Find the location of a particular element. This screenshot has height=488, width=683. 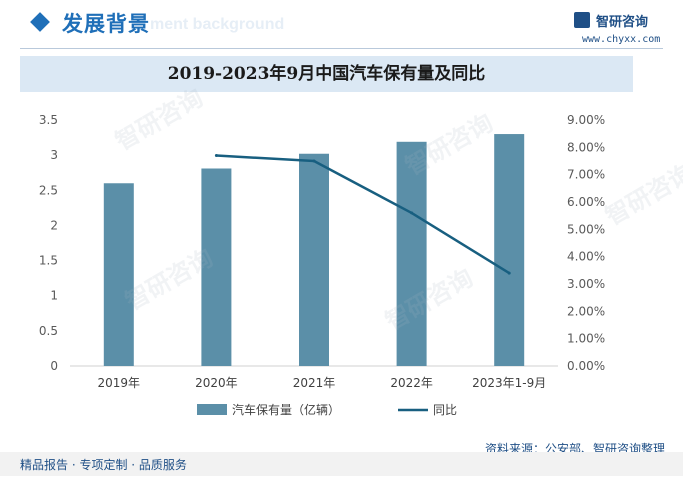

y-right-tick-label: 5.00% is located at coordinates (586, 229).